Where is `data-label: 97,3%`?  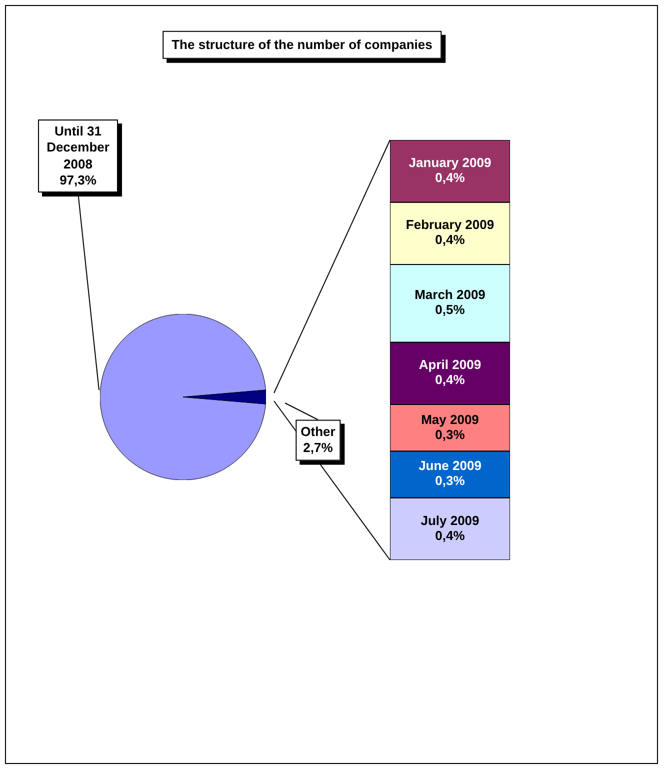 data-label: 97,3% is located at coordinates (78, 180).